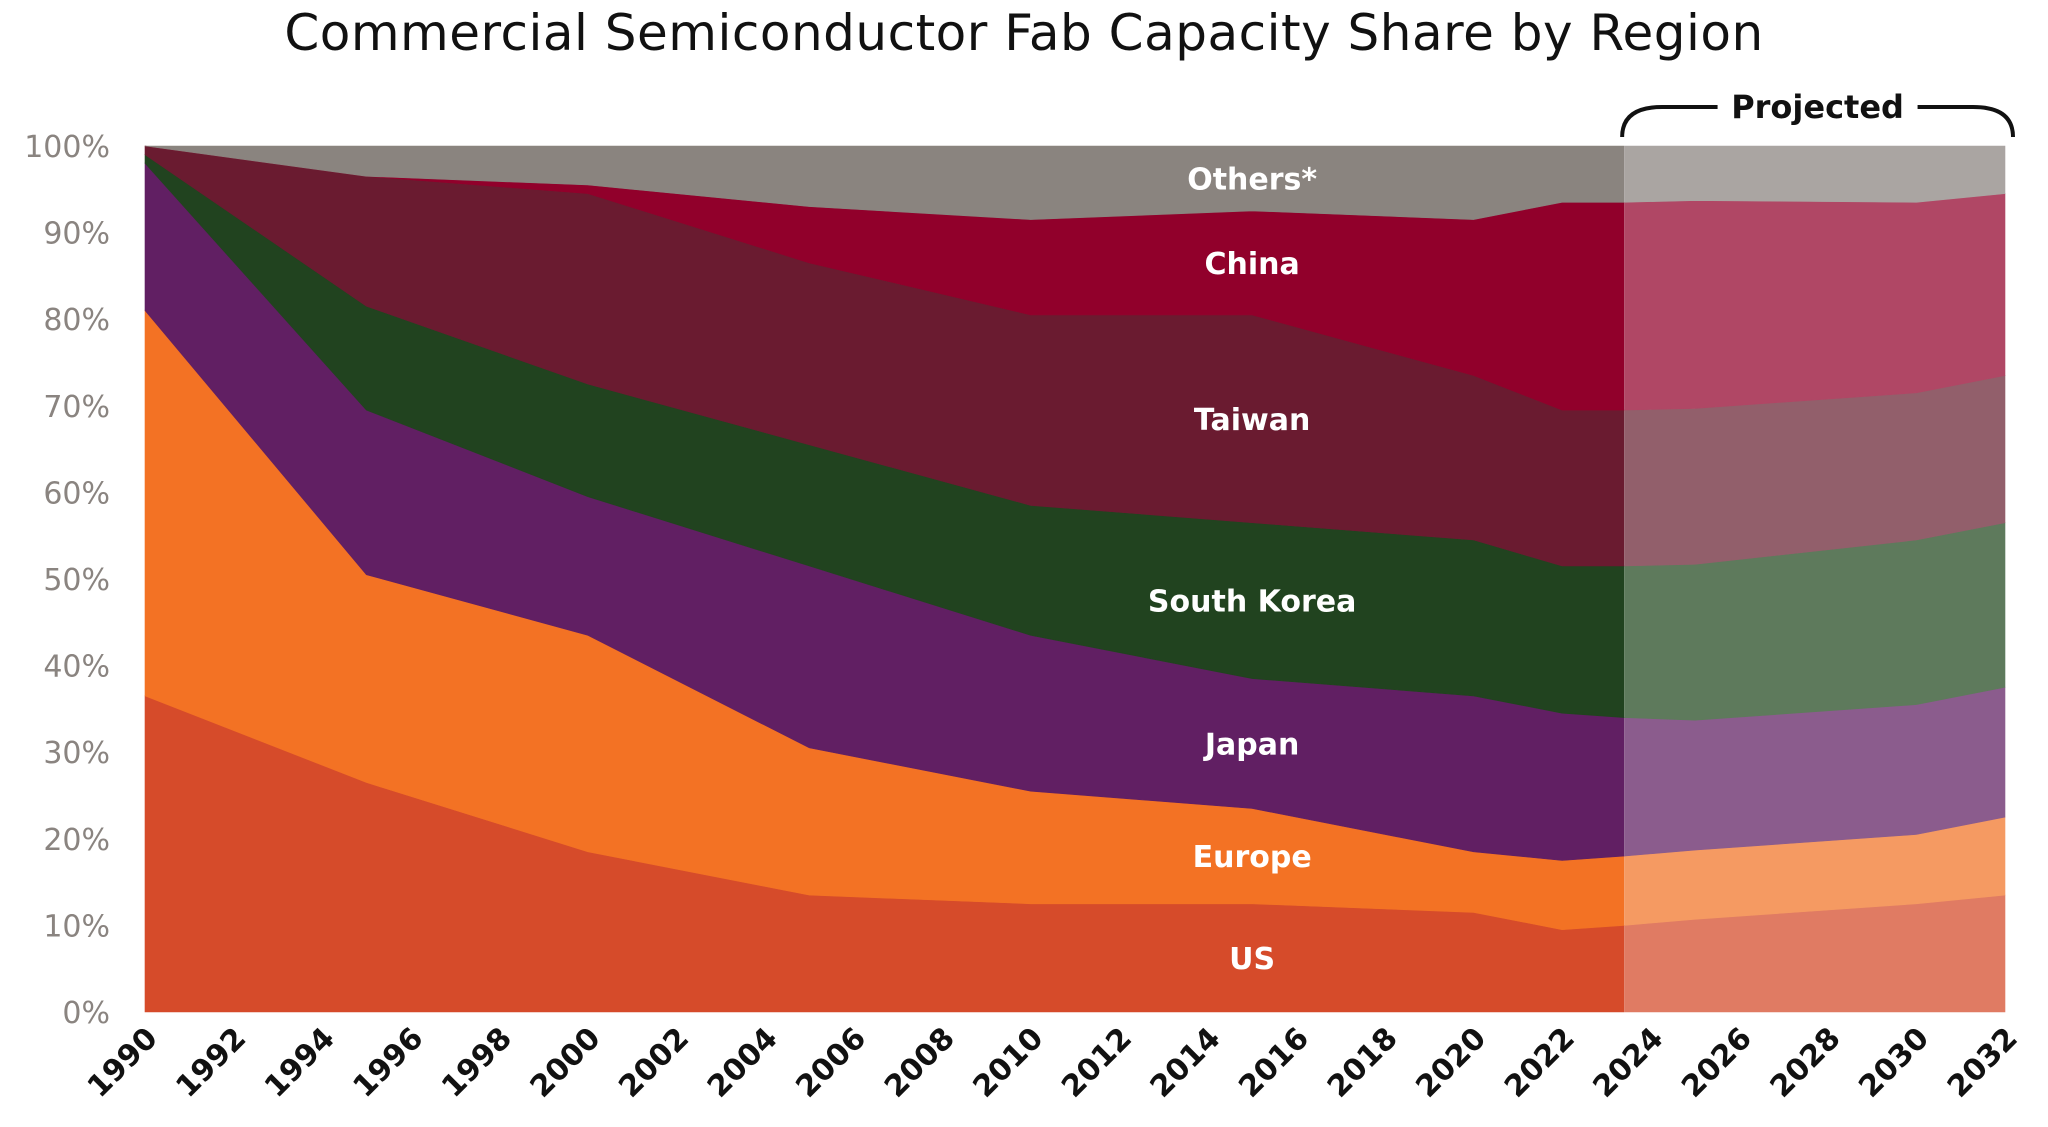 Image resolution: width=2048 pixels, height=1127 pixels. I want to click on area-others, so click(884, 182).